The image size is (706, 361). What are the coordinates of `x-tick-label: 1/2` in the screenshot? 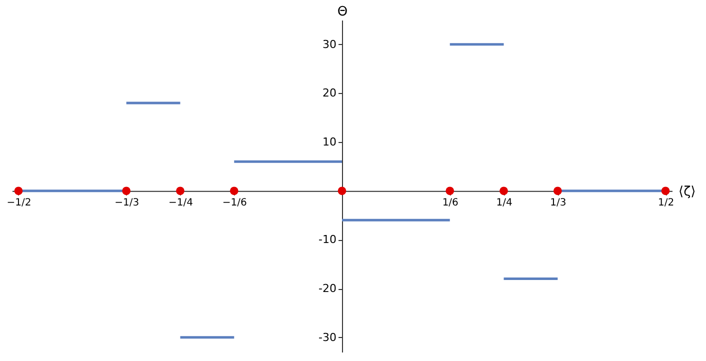 It's located at (666, 202).